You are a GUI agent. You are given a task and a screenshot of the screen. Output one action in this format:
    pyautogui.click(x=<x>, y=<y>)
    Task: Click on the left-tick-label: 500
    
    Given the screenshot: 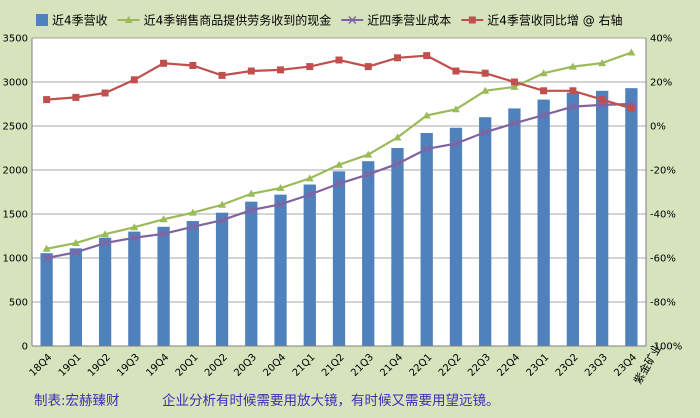 What is the action you would take?
    pyautogui.click(x=18, y=303)
    